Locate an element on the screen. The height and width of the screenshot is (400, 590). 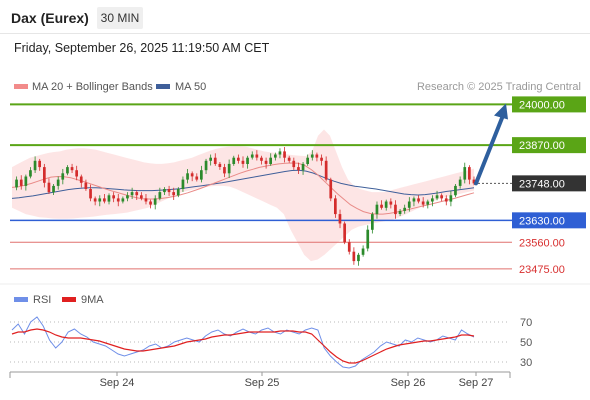
legend-9ma-label: 9MA is located at coordinates (92, 300).